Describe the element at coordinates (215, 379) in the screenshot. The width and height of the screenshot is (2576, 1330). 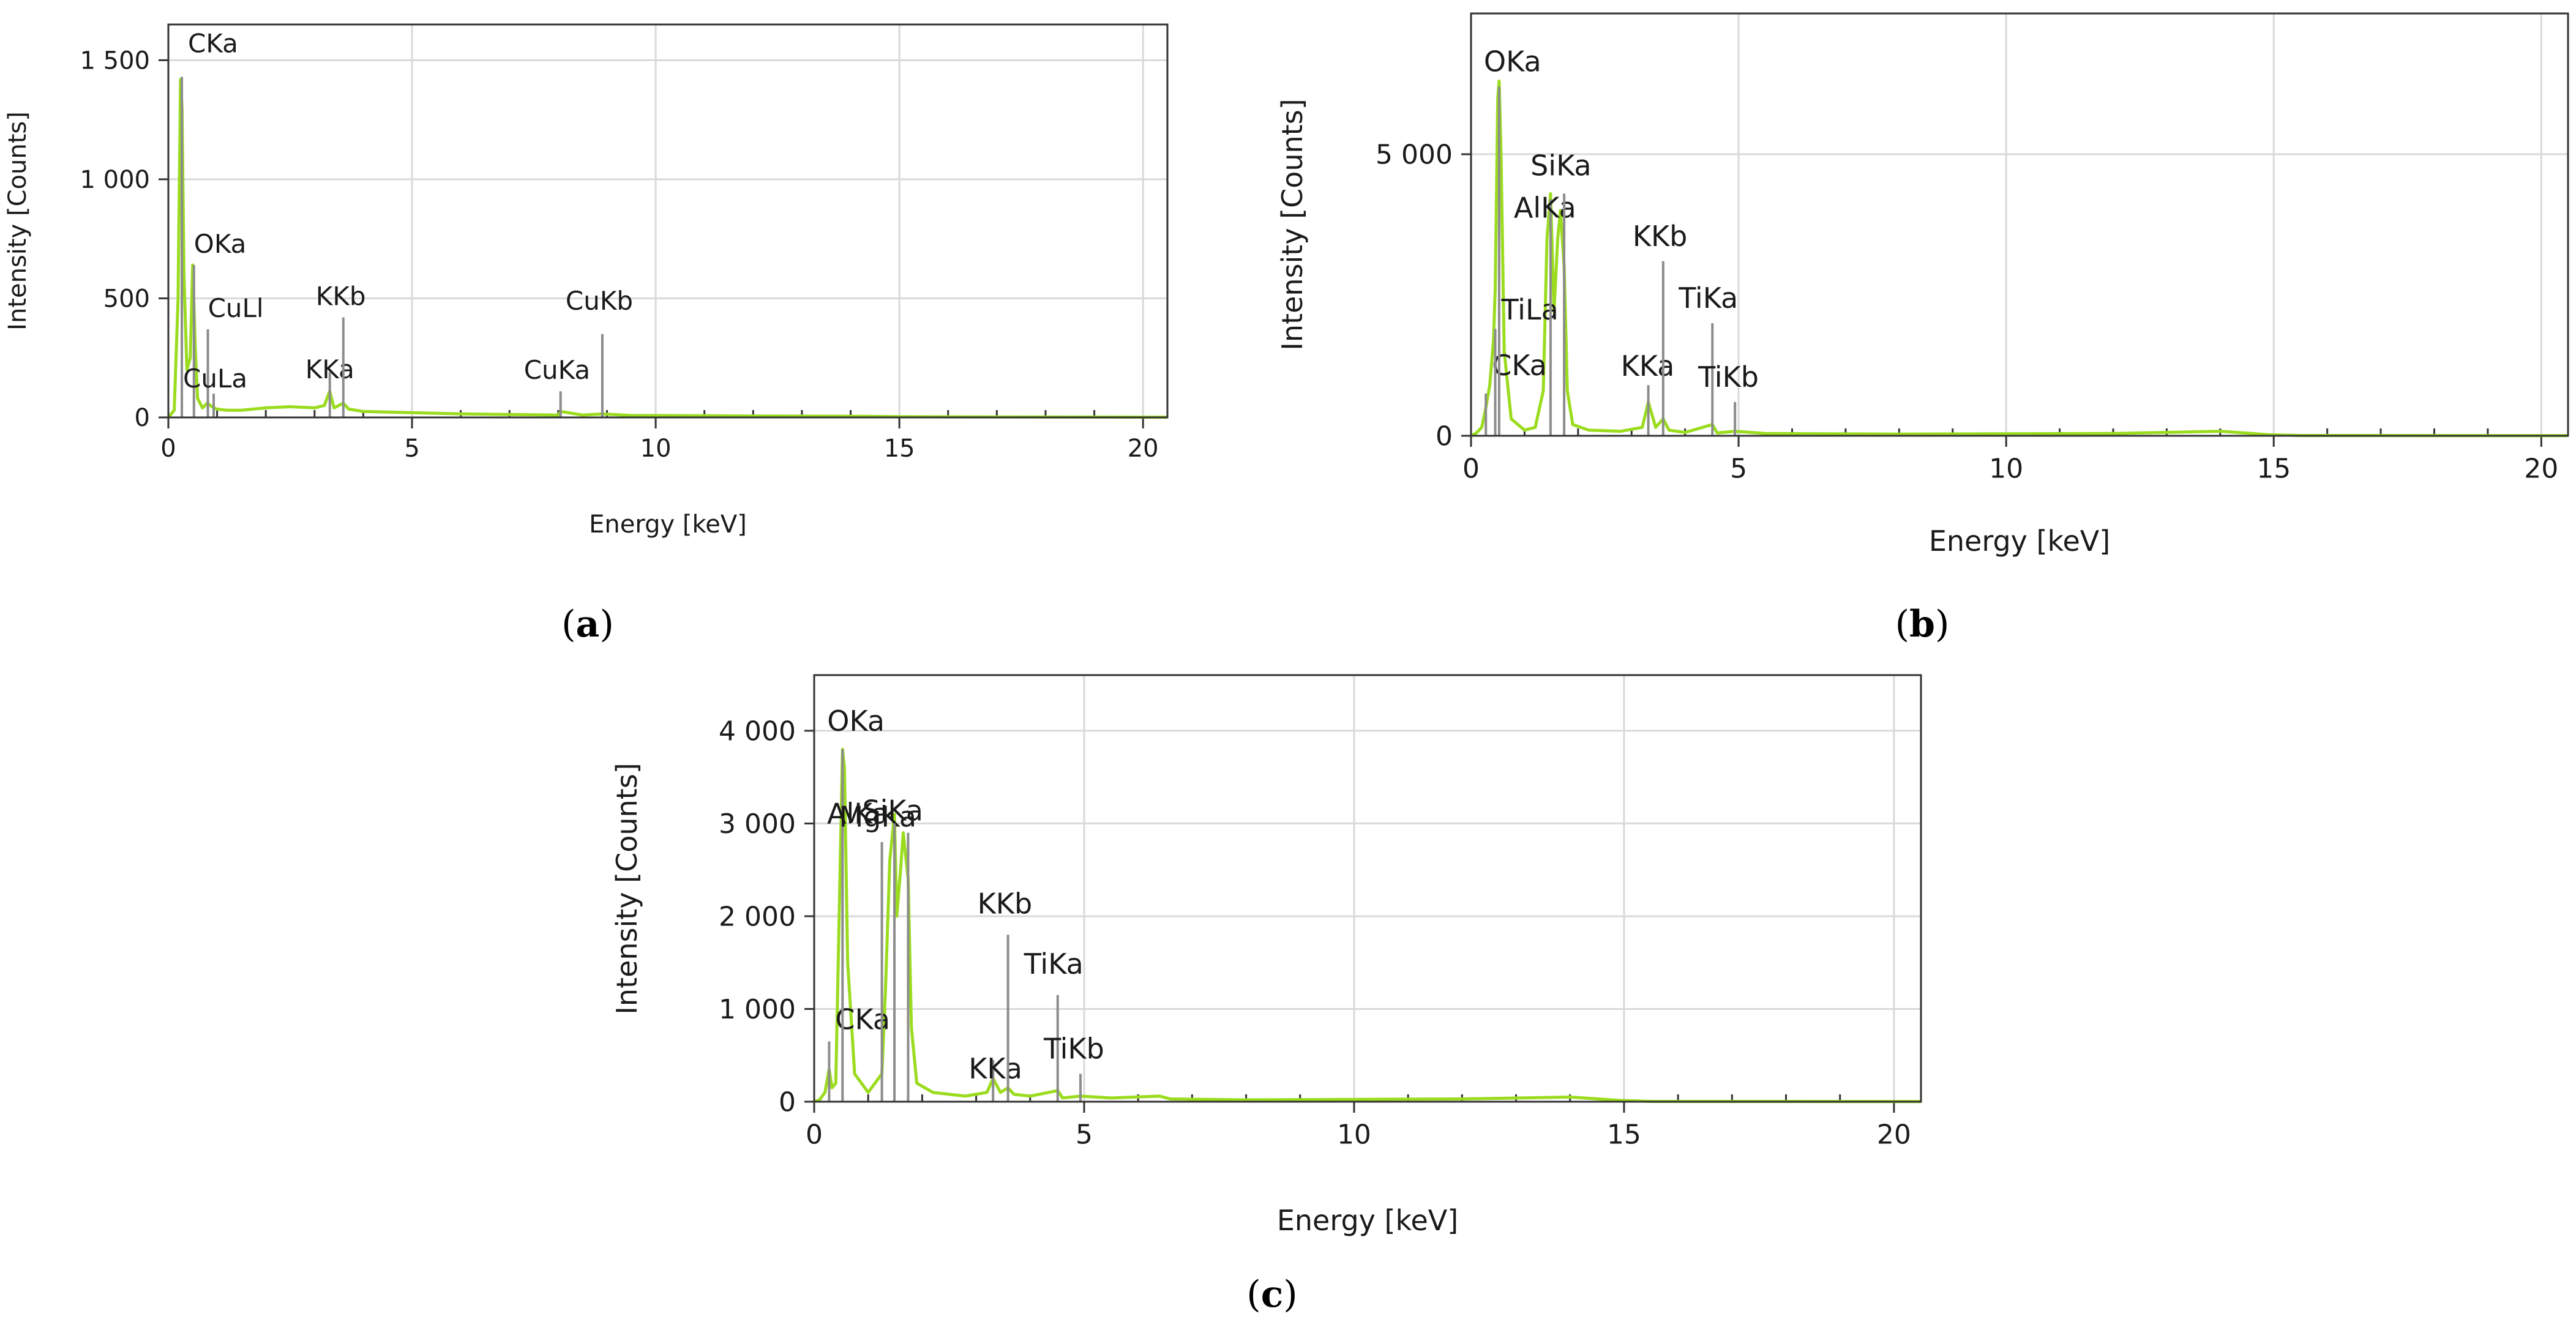
I see `peak-label: CuLa` at that location.